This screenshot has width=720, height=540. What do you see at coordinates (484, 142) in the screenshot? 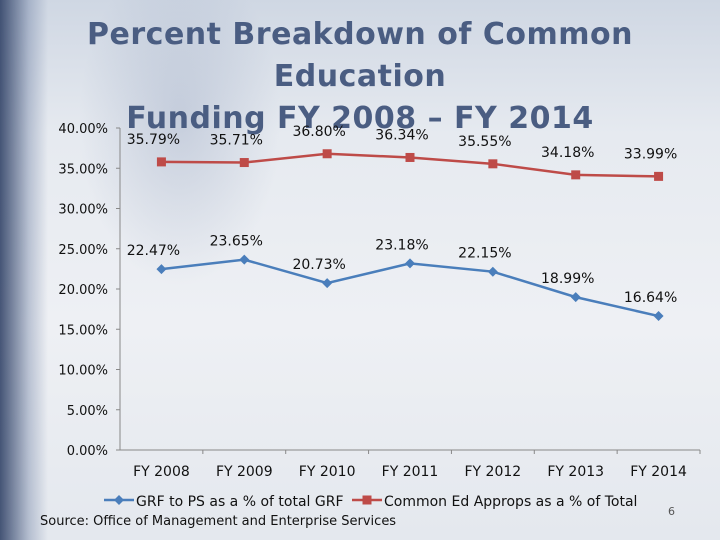
I see `data-label: 35.55%` at bounding box center [484, 142].